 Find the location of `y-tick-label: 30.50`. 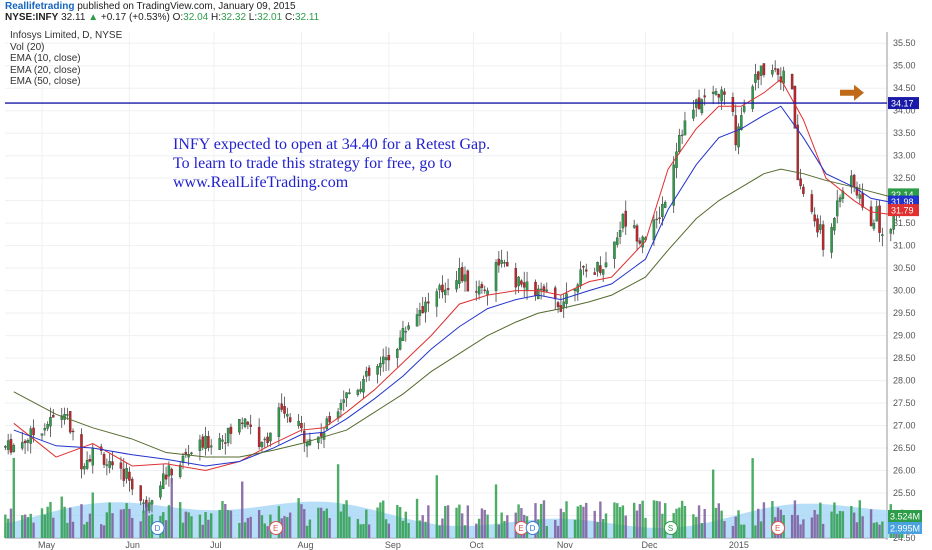

y-tick-label: 30.50 is located at coordinates (904, 268).